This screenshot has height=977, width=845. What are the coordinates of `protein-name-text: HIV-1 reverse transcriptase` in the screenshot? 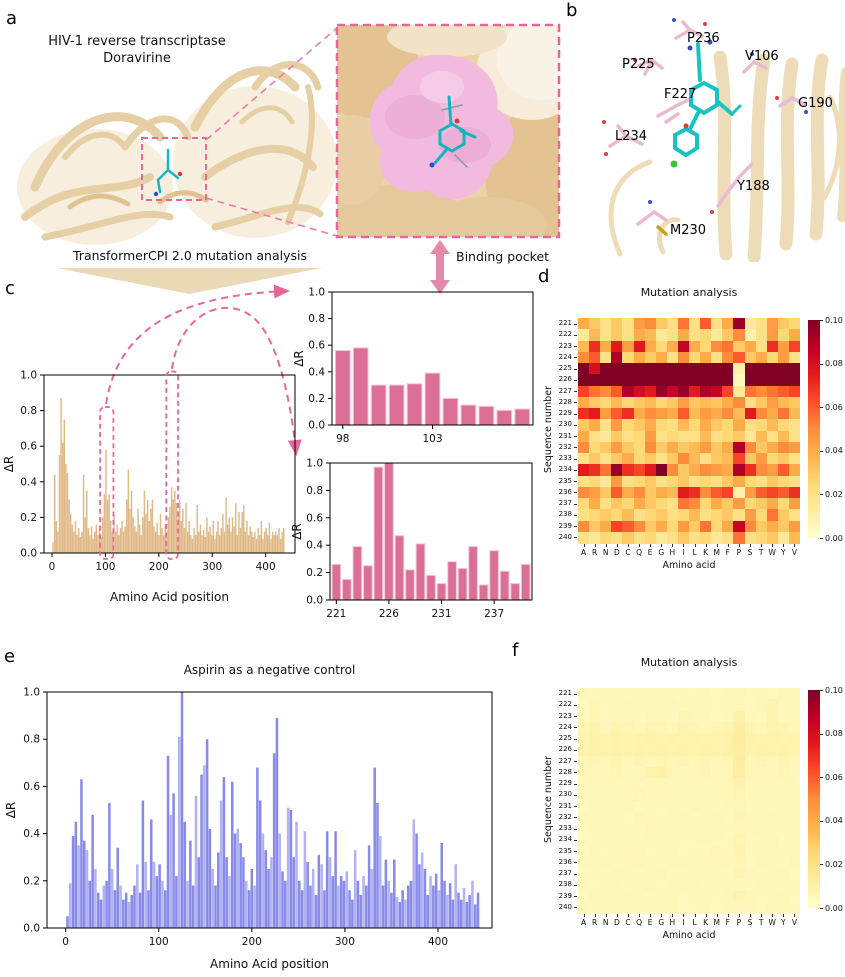 It's located at (137, 41).